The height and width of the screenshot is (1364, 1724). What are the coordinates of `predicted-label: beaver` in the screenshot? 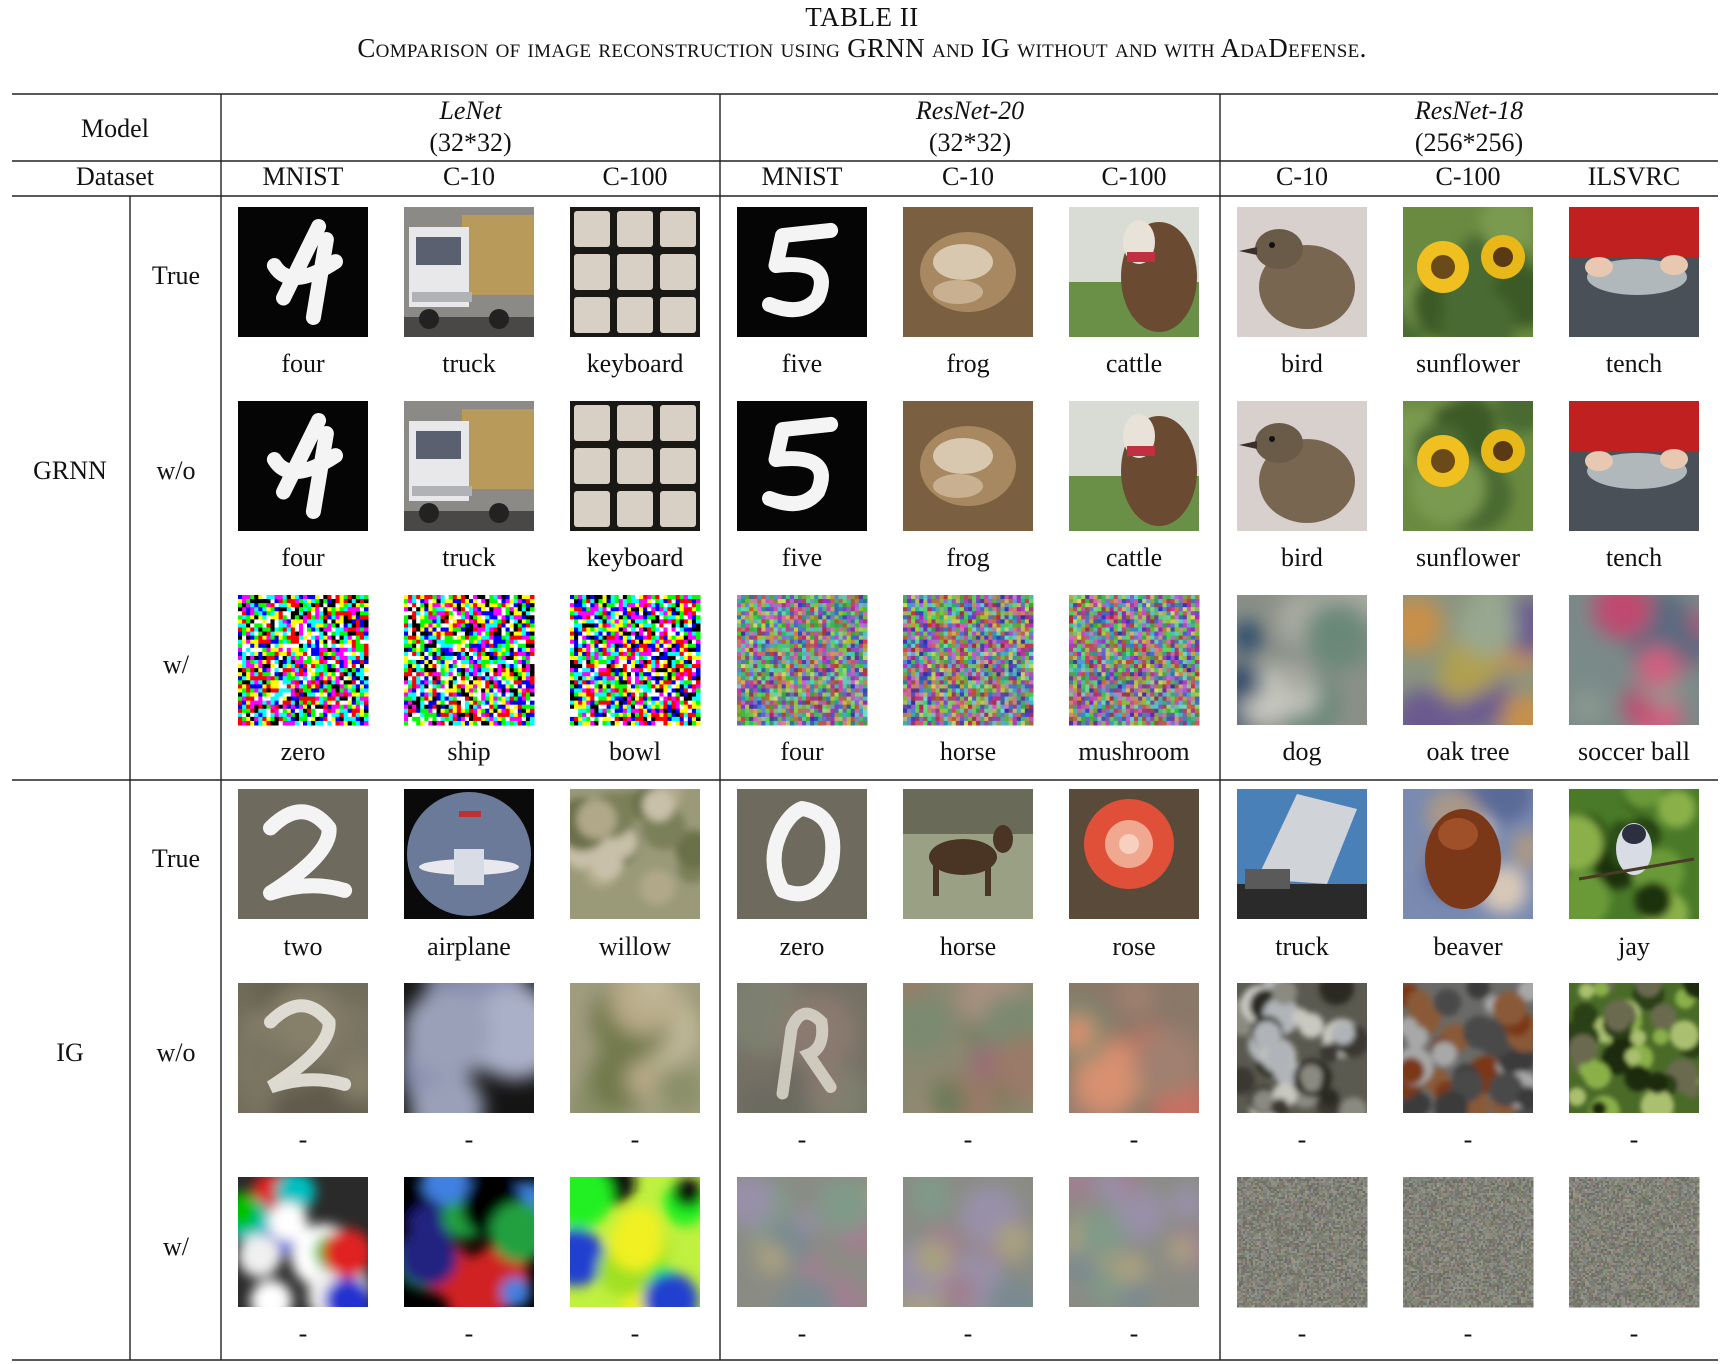 It's located at (1468, 946).